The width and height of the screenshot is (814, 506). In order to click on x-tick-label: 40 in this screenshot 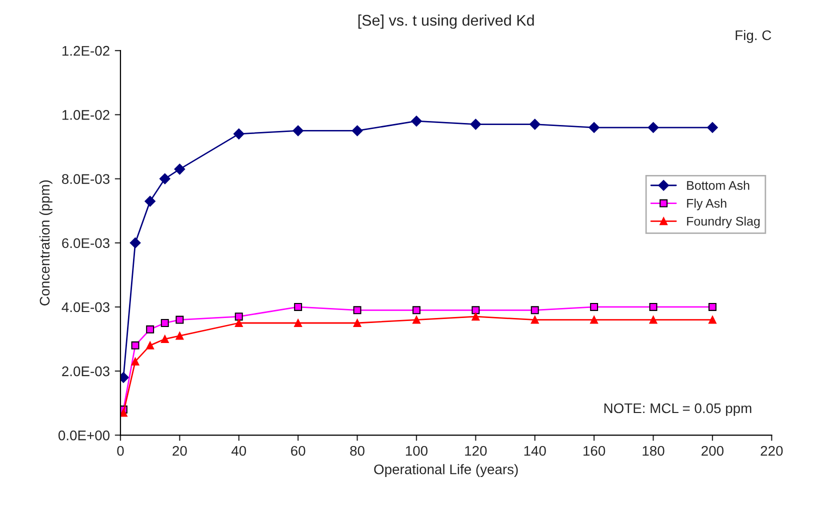, I will do `click(238, 451)`.